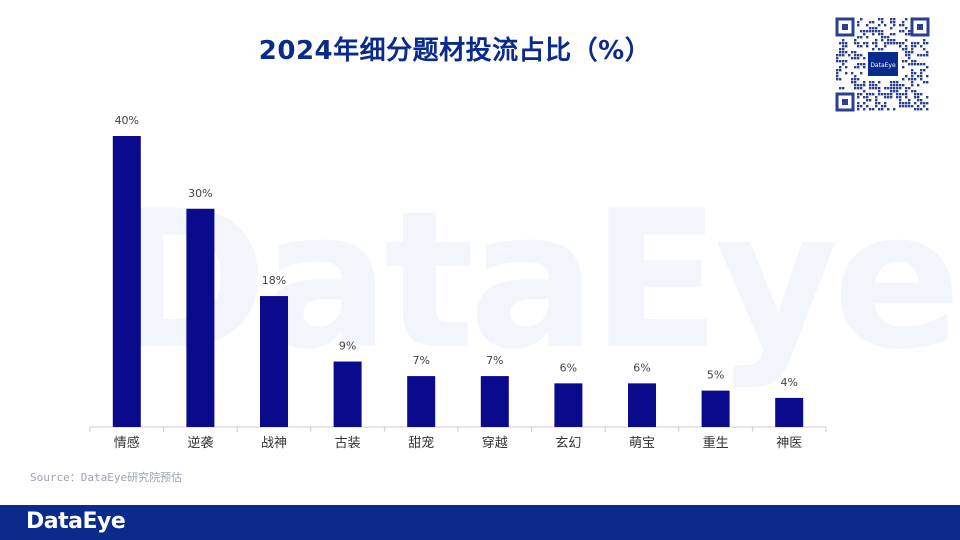 The image size is (960, 540). What do you see at coordinates (126, 281) in the screenshot?
I see `bar-情感` at bounding box center [126, 281].